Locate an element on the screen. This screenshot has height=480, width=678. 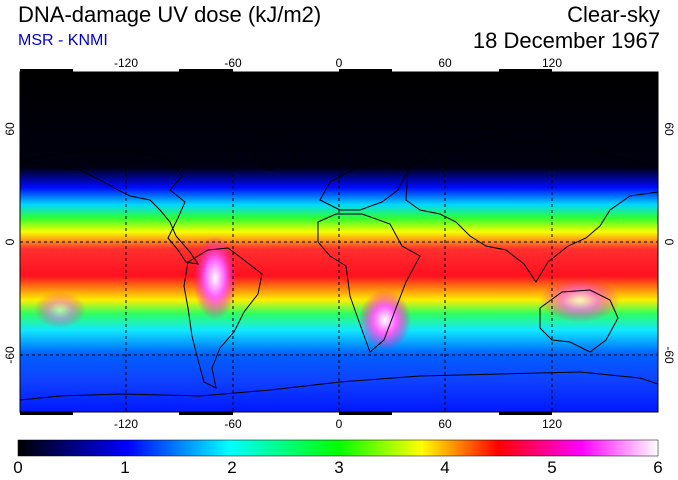
coast-antarctica is located at coordinates (339, 386).